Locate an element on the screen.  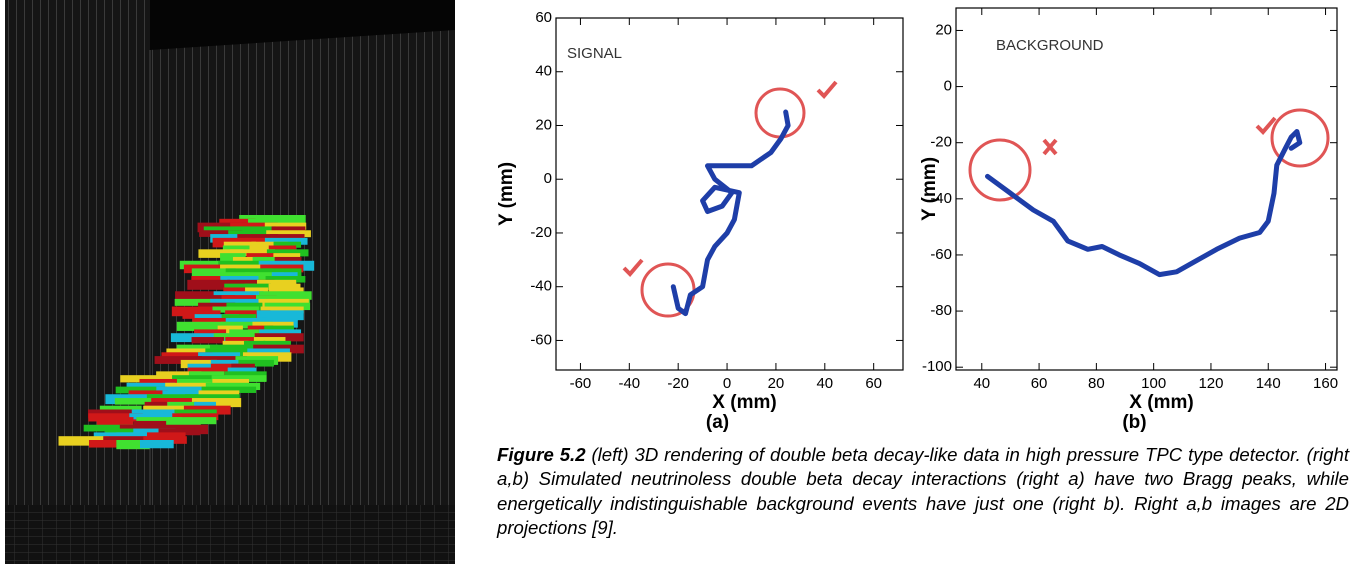
x-tick-label: 160 is located at coordinates (1325, 383).